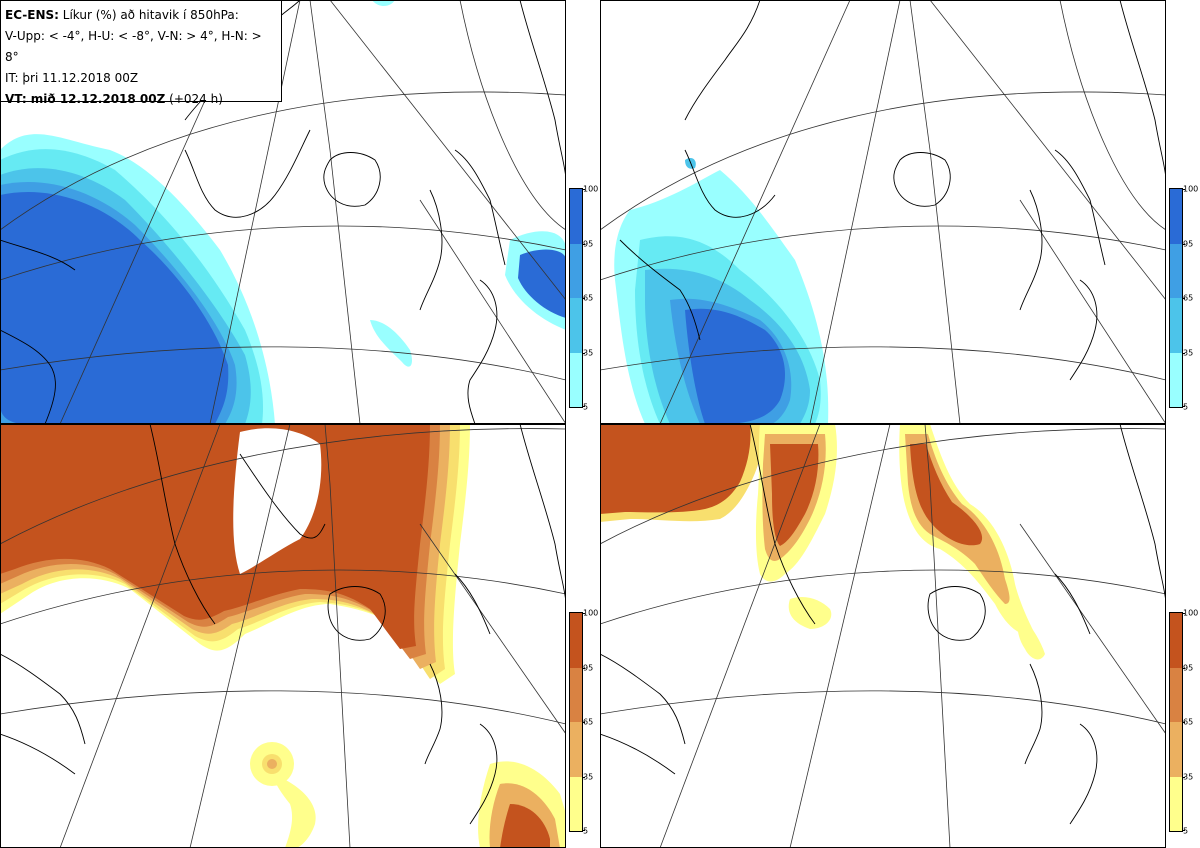 The image size is (1200, 848). I want to click on colorbar-cold-top-right, so click(1177, 298).